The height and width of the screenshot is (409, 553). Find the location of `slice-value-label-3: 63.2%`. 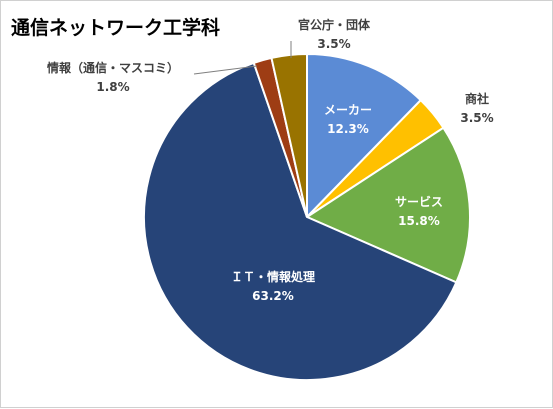

slice-value-label-3: 63.2% is located at coordinates (273, 296).